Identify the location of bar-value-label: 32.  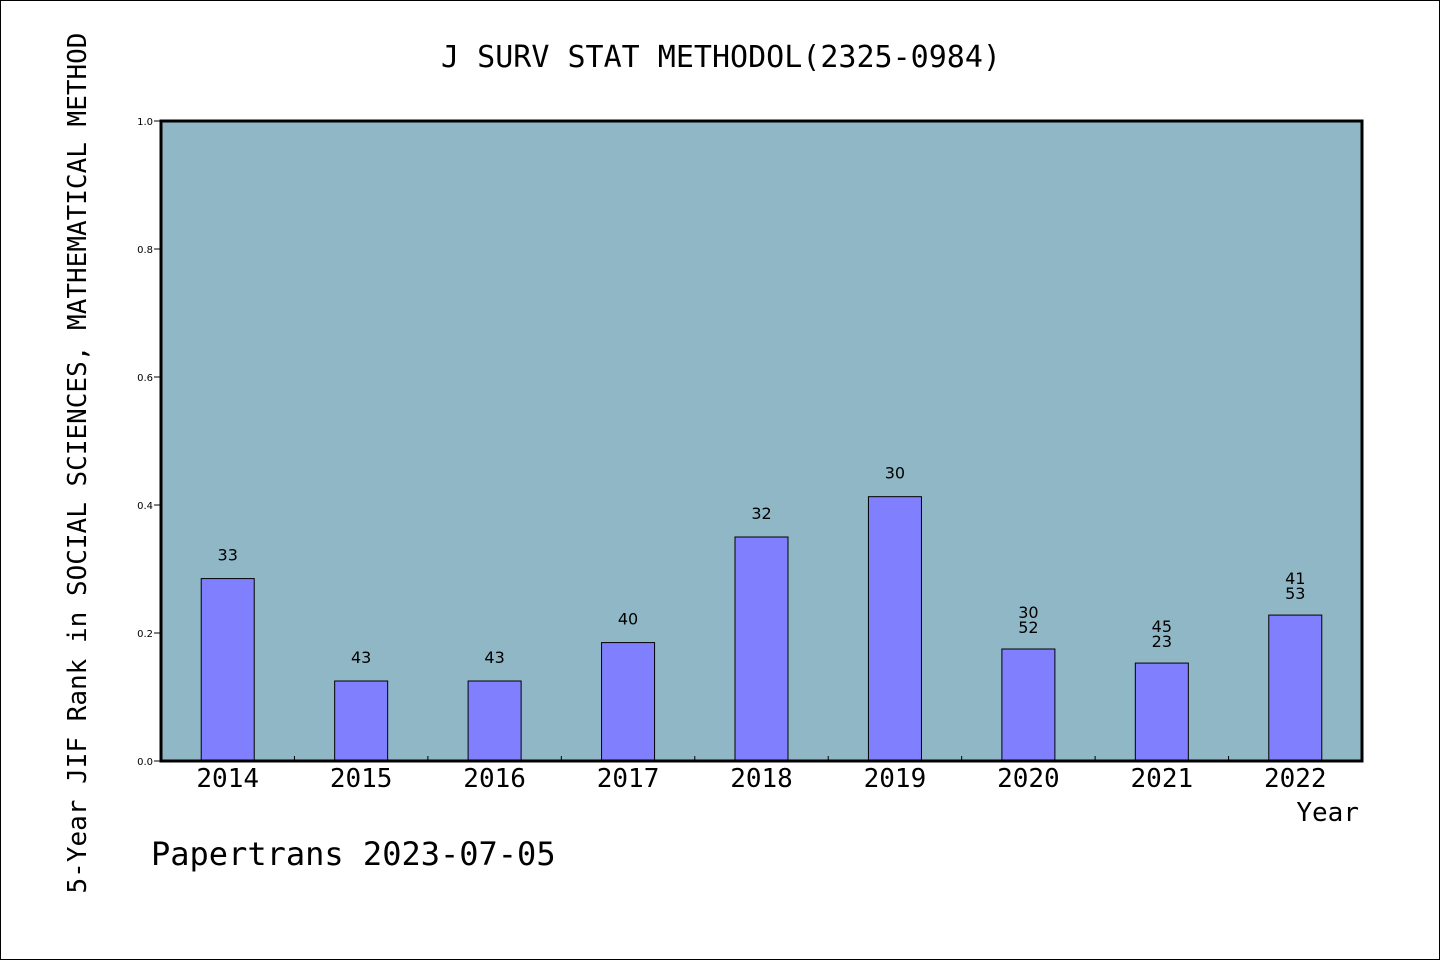
(761, 513).